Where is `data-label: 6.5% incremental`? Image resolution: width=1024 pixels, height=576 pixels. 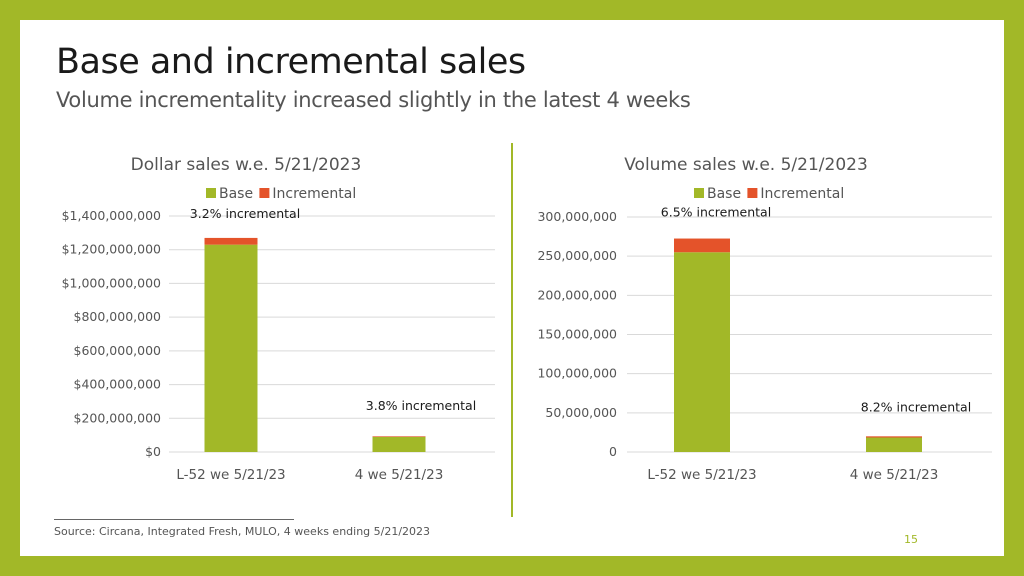
data-label: 6.5% incremental is located at coordinates (716, 212).